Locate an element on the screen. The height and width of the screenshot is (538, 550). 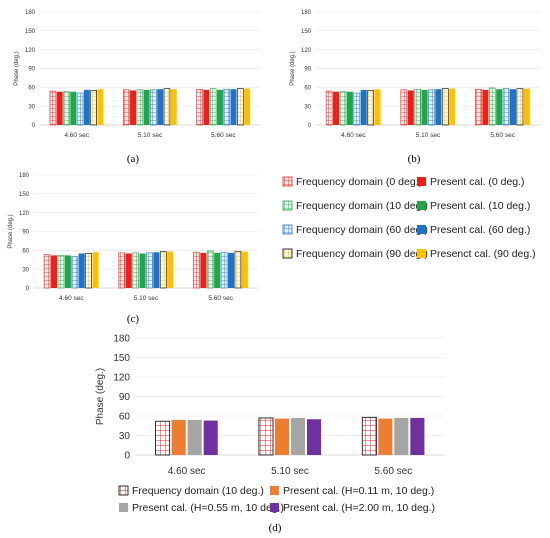
panel-label-a: (a) is located at coordinates (133, 159).